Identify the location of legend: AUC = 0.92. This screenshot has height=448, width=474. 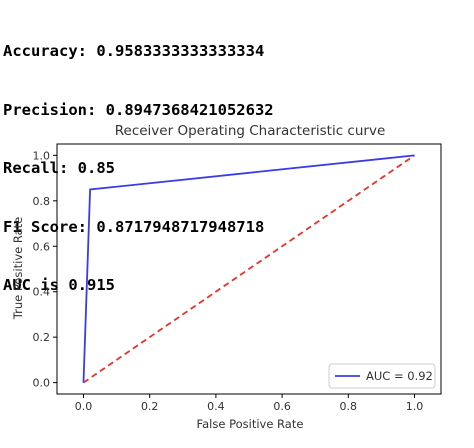
(382, 376).